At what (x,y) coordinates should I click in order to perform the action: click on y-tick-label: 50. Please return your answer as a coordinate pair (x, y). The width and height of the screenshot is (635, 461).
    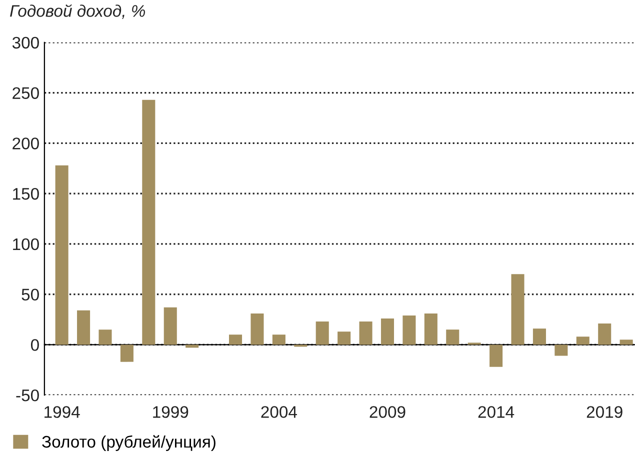
    Looking at the image, I should click on (30, 294).